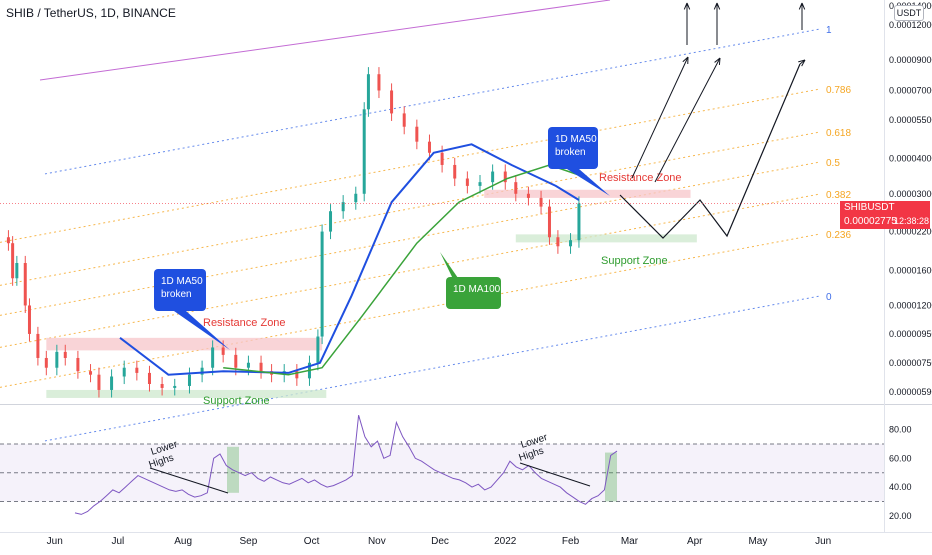 This screenshot has height=555, width=932. What do you see at coordinates (244, 323) in the screenshot?
I see `resistance-zone-label: Resistance Zone` at bounding box center [244, 323].